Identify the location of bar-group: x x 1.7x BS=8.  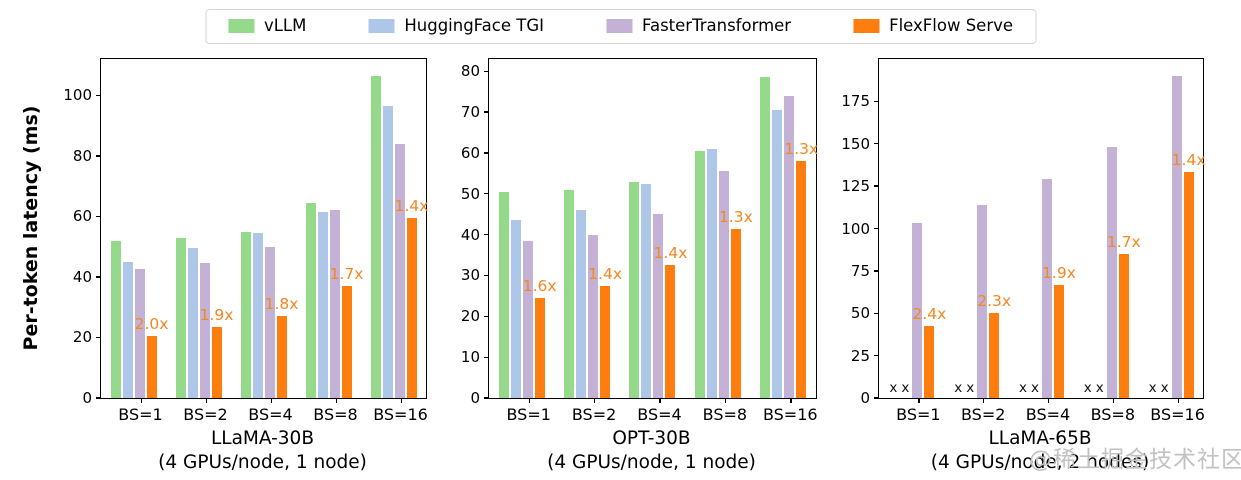
(1111, 241).